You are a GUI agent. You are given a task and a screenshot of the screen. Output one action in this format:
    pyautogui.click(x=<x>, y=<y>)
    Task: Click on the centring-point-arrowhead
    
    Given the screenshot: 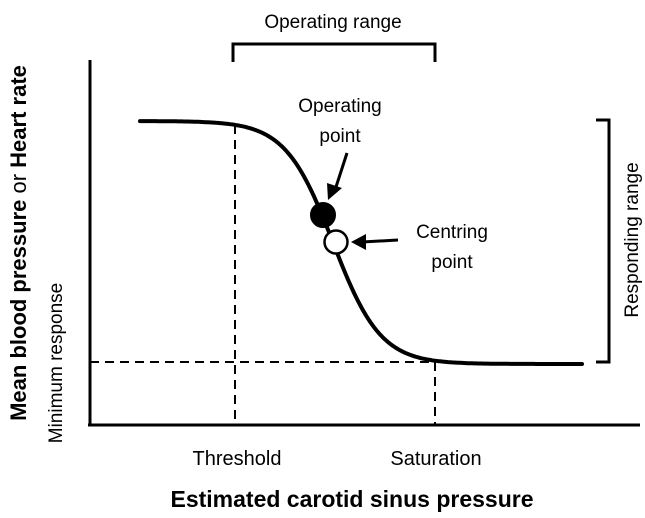 What is the action you would take?
    pyautogui.click(x=358, y=242)
    